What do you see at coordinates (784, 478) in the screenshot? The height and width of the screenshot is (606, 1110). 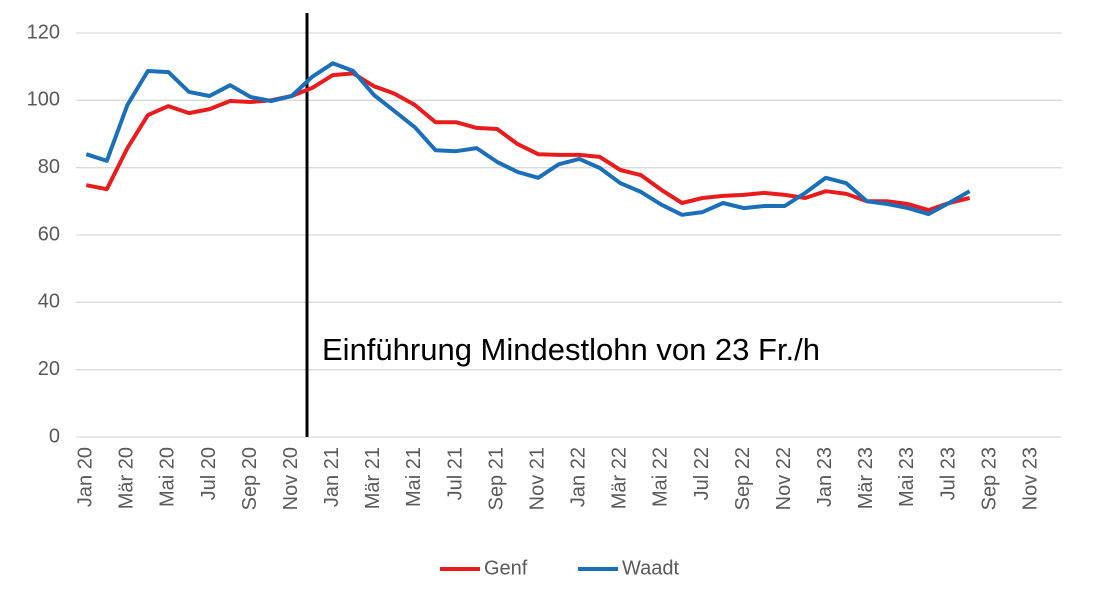 I see `x-tick-label: Nov 22` at bounding box center [784, 478].